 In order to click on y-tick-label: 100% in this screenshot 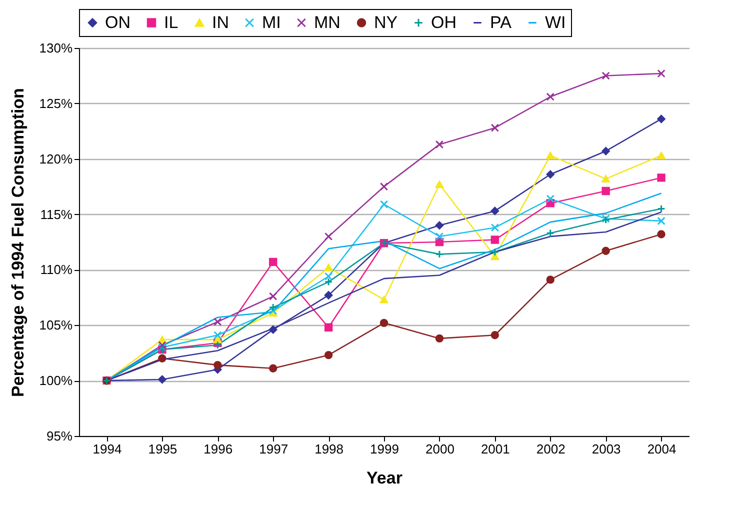, I will do `click(56, 380)`.